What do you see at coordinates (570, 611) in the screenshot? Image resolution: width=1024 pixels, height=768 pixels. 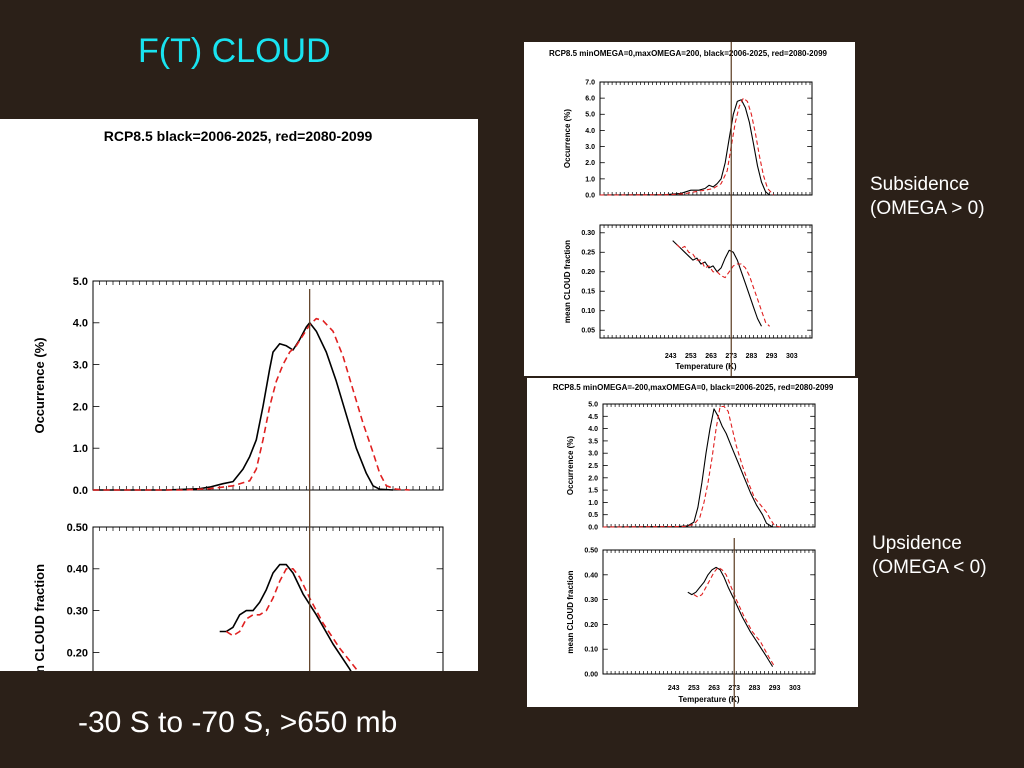 I see `upsidence-ylabel: mean CLOUD fraction` at bounding box center [570, 611].